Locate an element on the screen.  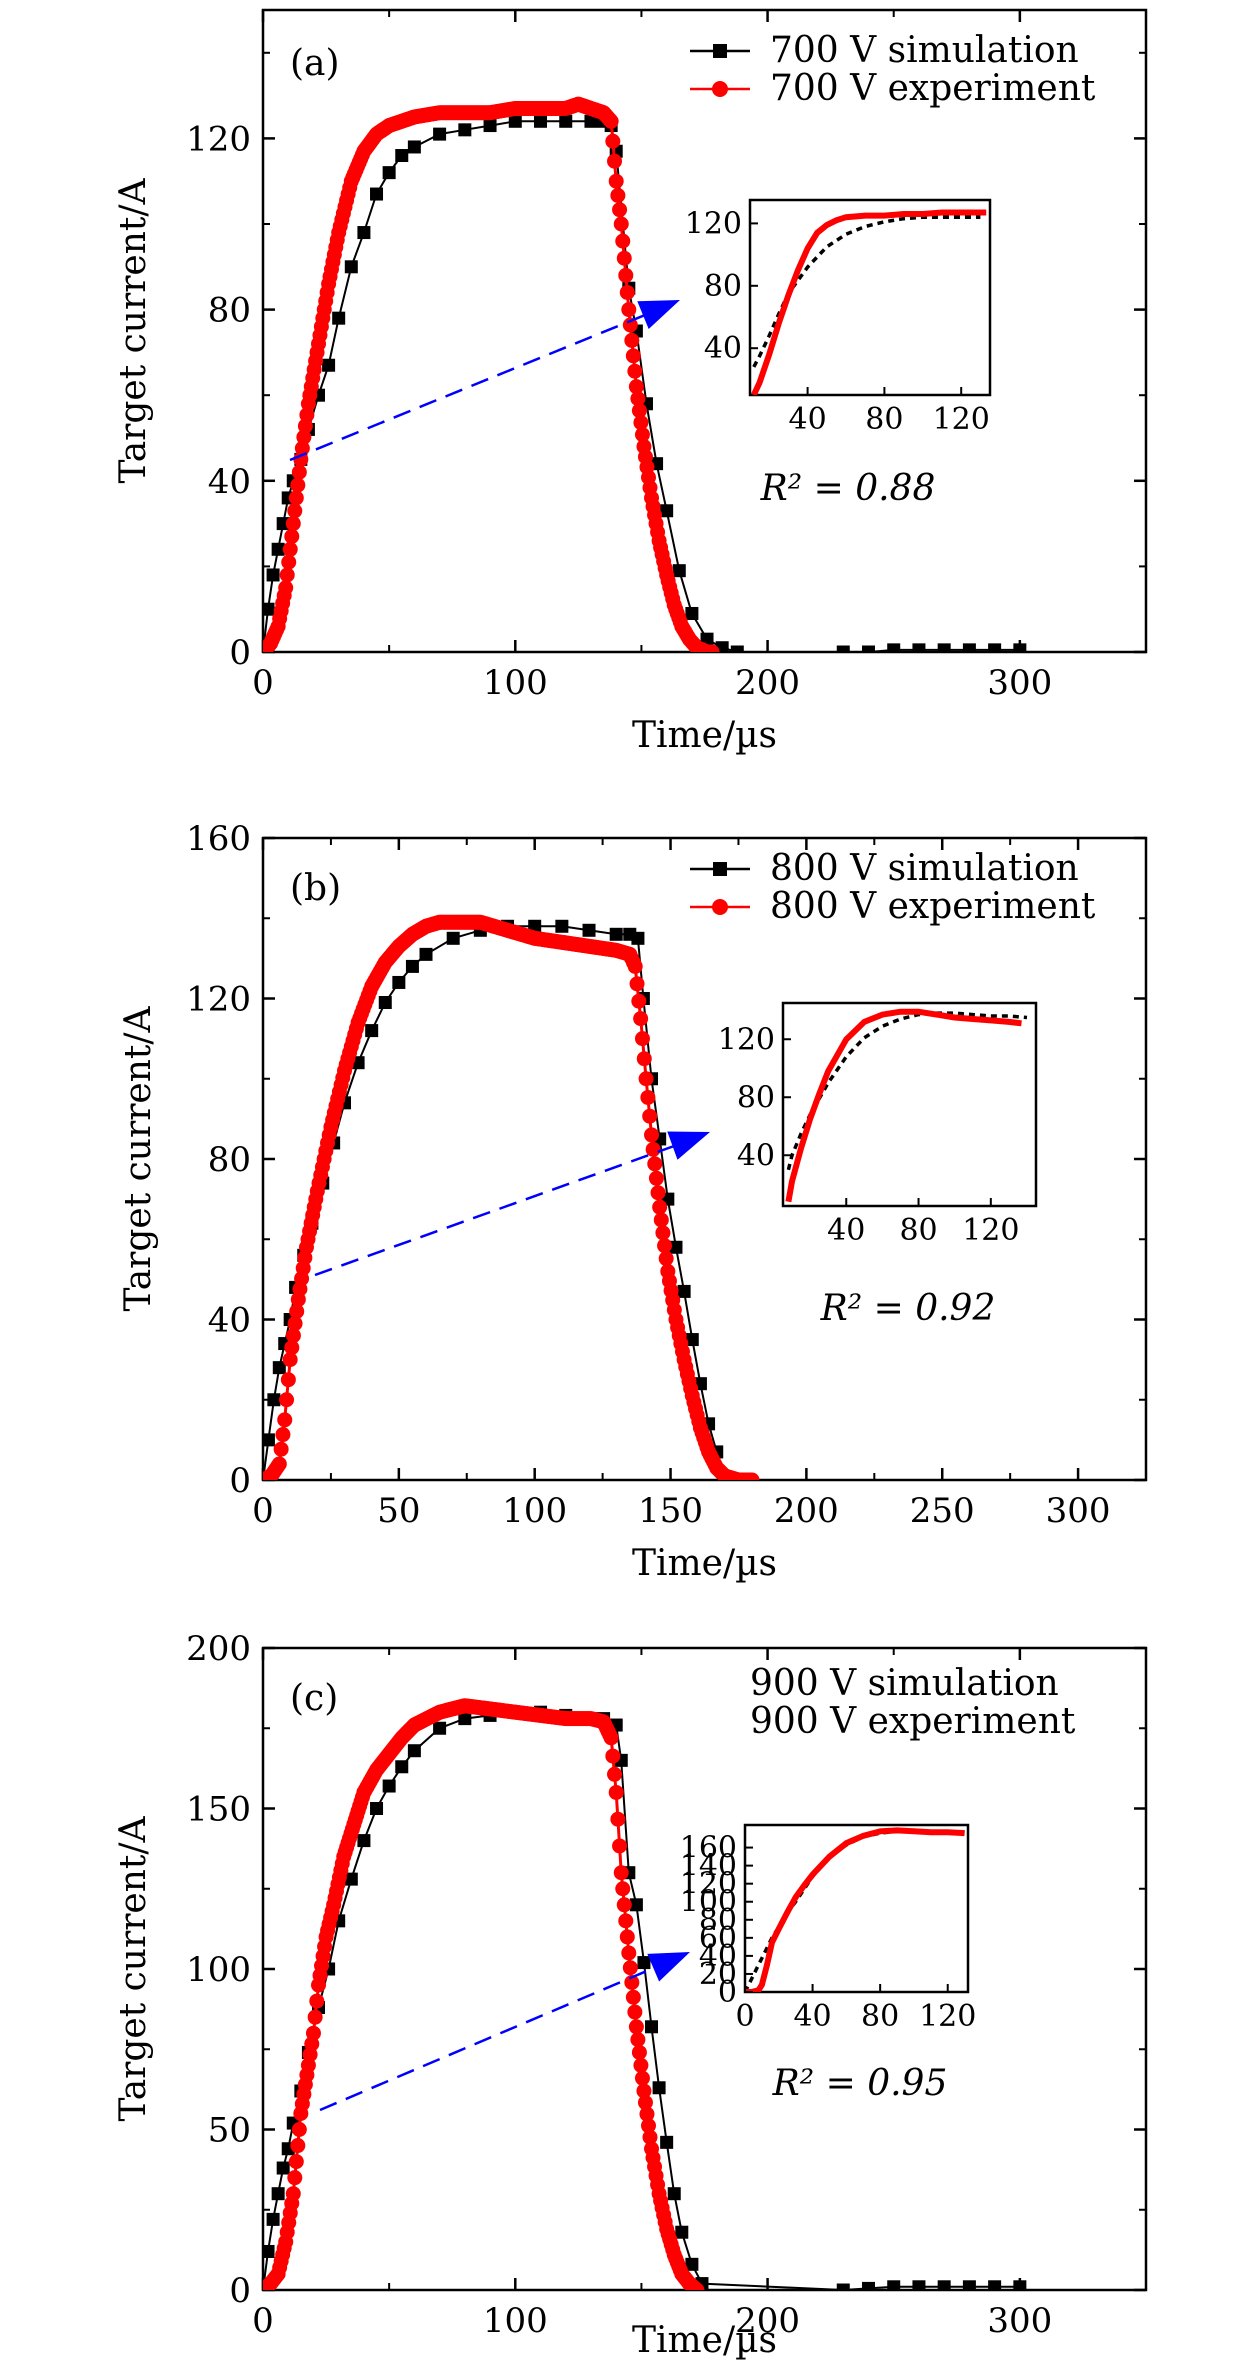
x-tick-label: 250 is located at coordinates (942, 1511).